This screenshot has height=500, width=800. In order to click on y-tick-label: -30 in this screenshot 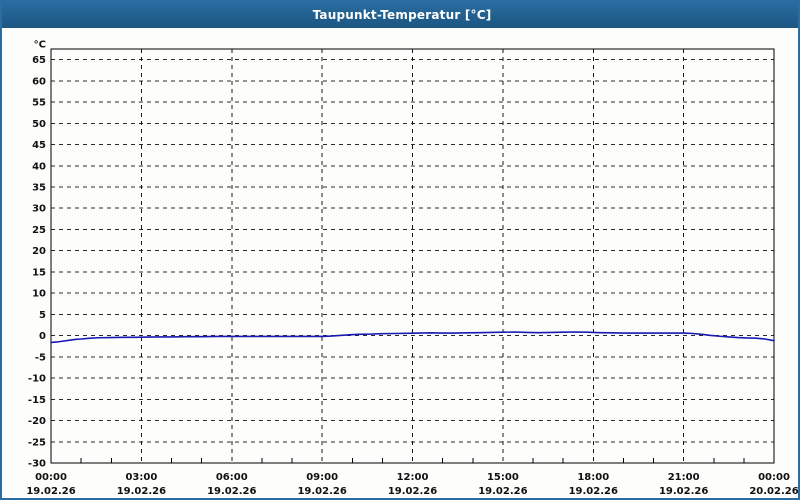, I will do `click(37, 464)`.